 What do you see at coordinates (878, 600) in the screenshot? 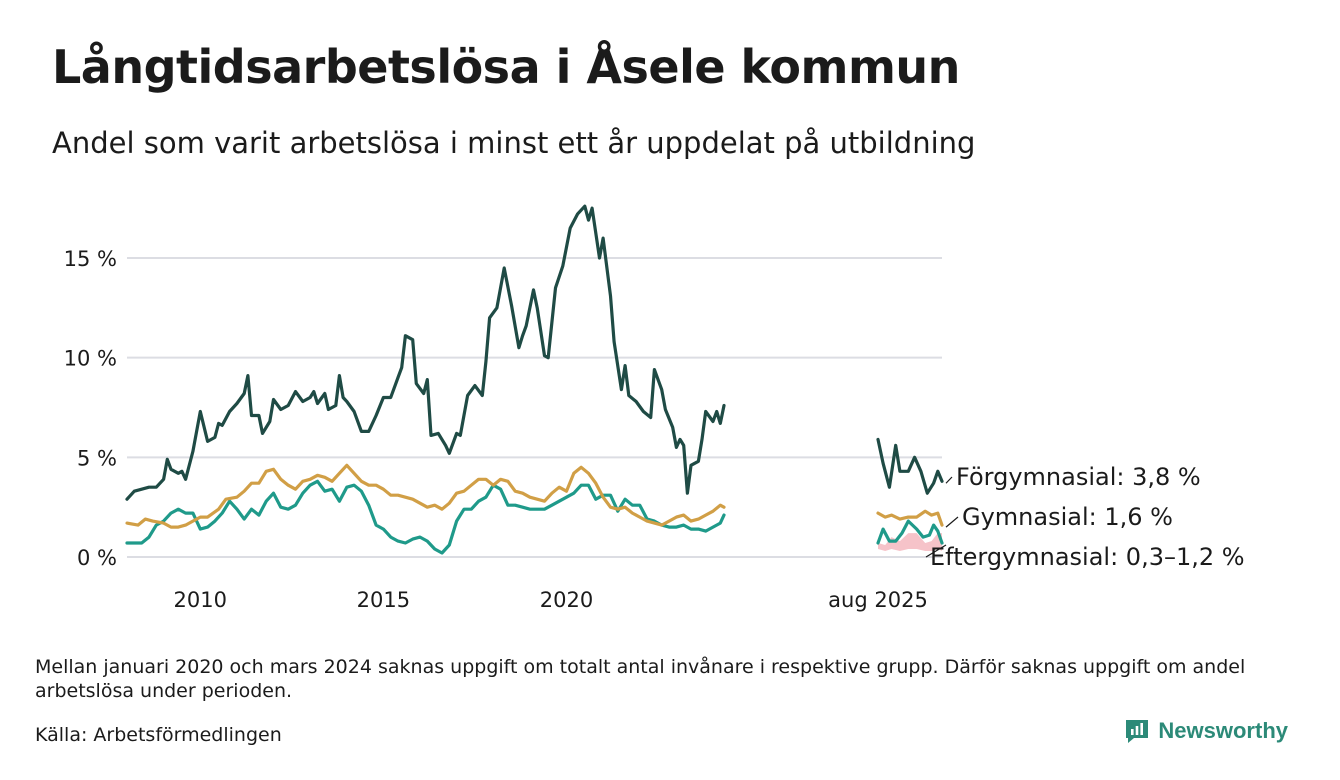
I see `x-tick-label: aug 2025` at bounding box center [878, 600].